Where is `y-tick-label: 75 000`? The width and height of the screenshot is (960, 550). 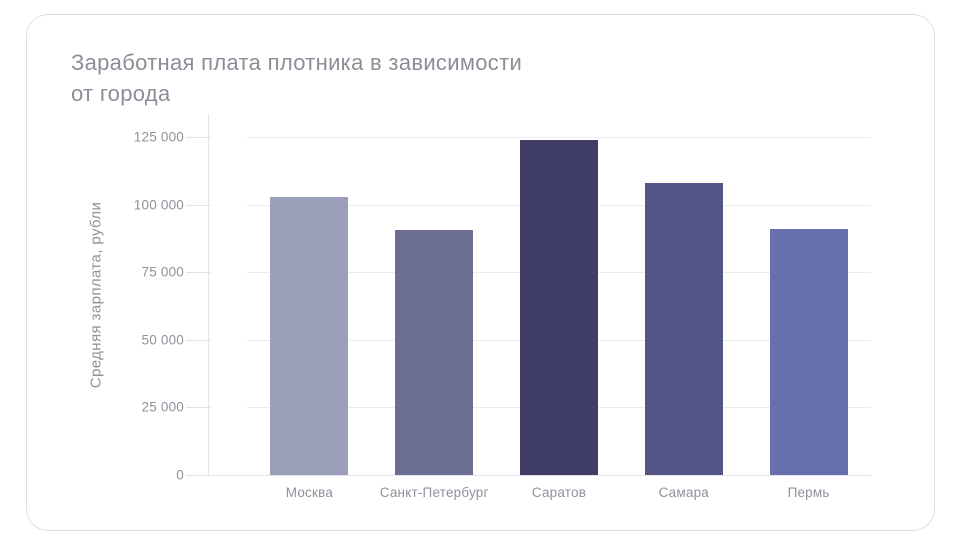
y-tick-label: 75 000 is located at coordinates (162, 272).